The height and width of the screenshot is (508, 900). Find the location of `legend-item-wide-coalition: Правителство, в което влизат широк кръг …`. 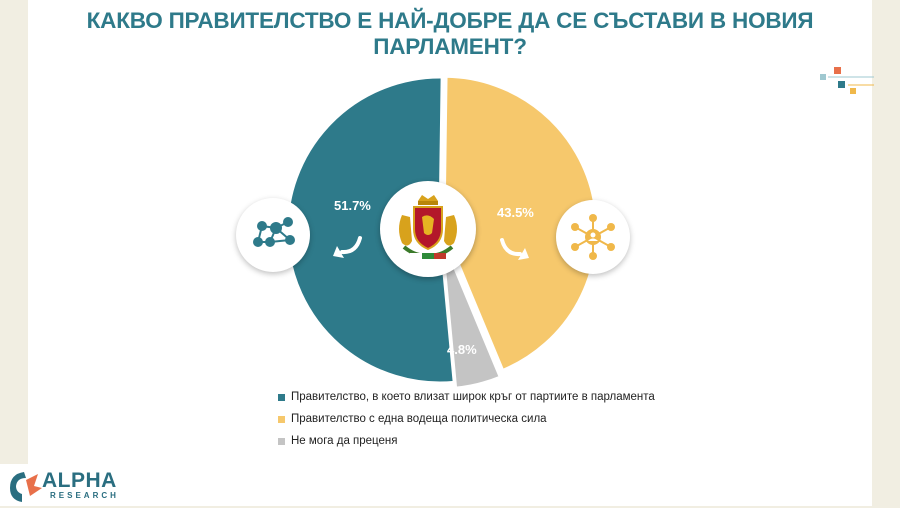

legend-item-wide-coalition: Правителство, в което влизат широк кръг … is located at coordinates (466, 397).